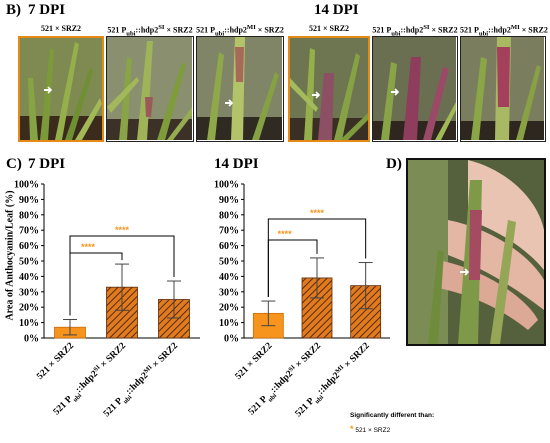  Describe the element at coordinates (61, 28) in the screenshot. I see `photo-label-7dpi-control: 521 × SRZ2` at that location.